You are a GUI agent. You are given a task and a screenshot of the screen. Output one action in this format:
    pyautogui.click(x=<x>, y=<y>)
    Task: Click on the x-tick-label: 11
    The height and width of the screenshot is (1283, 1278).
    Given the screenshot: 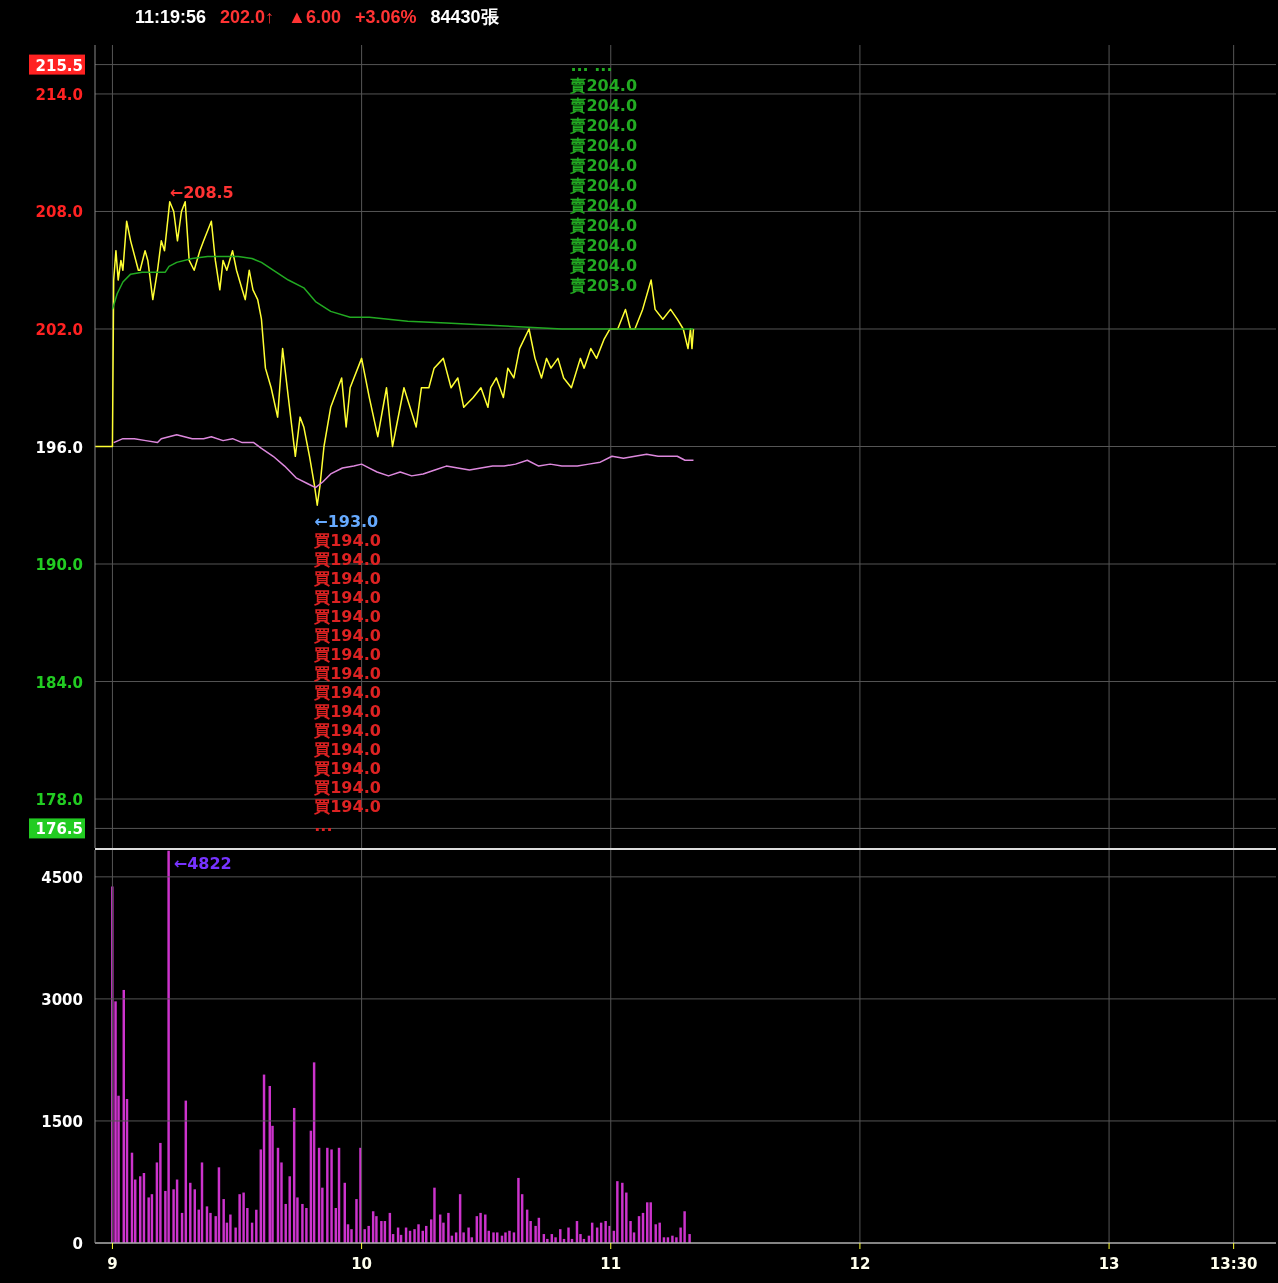 What is the action you would take?
    pyautogui.click(x=611, y=1264)
    